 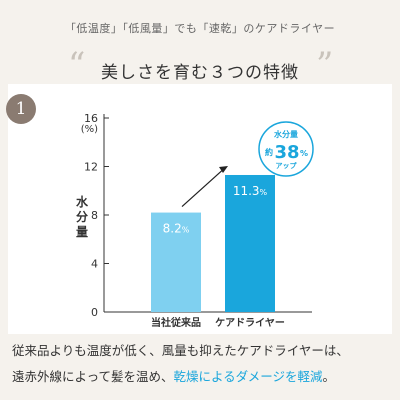 What do you see at coordinates (180, 350) in the screenshot?
I see `description-line-1: 従来品よりも温度が低く、風量も抑えたケアドライヤーは、` at bounding box center [180, 350].